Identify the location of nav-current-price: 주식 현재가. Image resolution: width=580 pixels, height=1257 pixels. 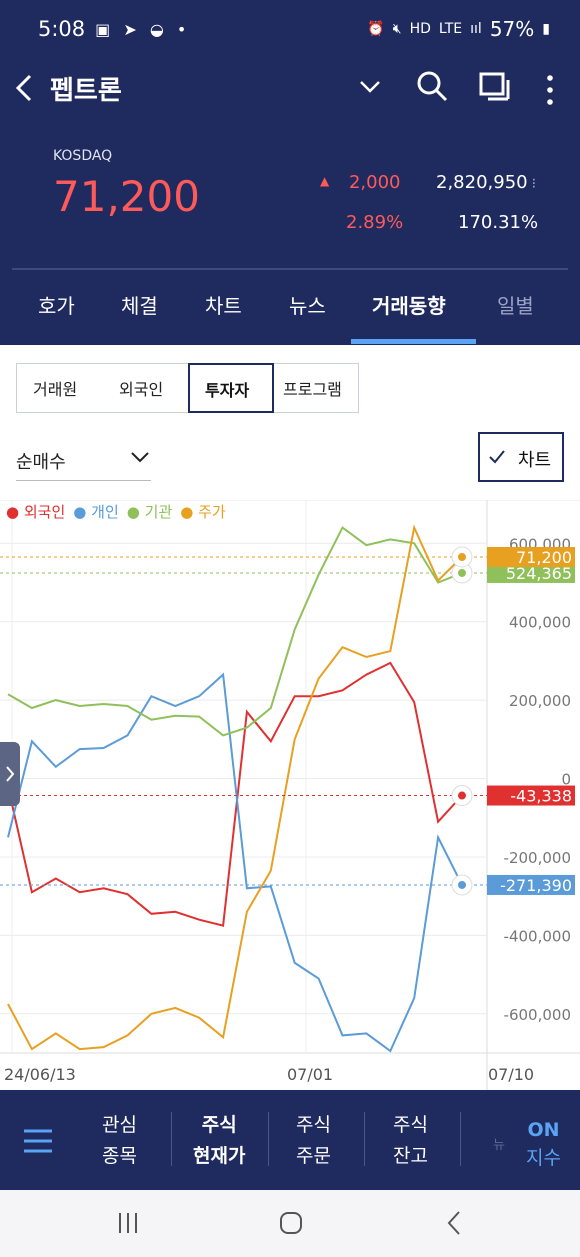
(219, 1141).